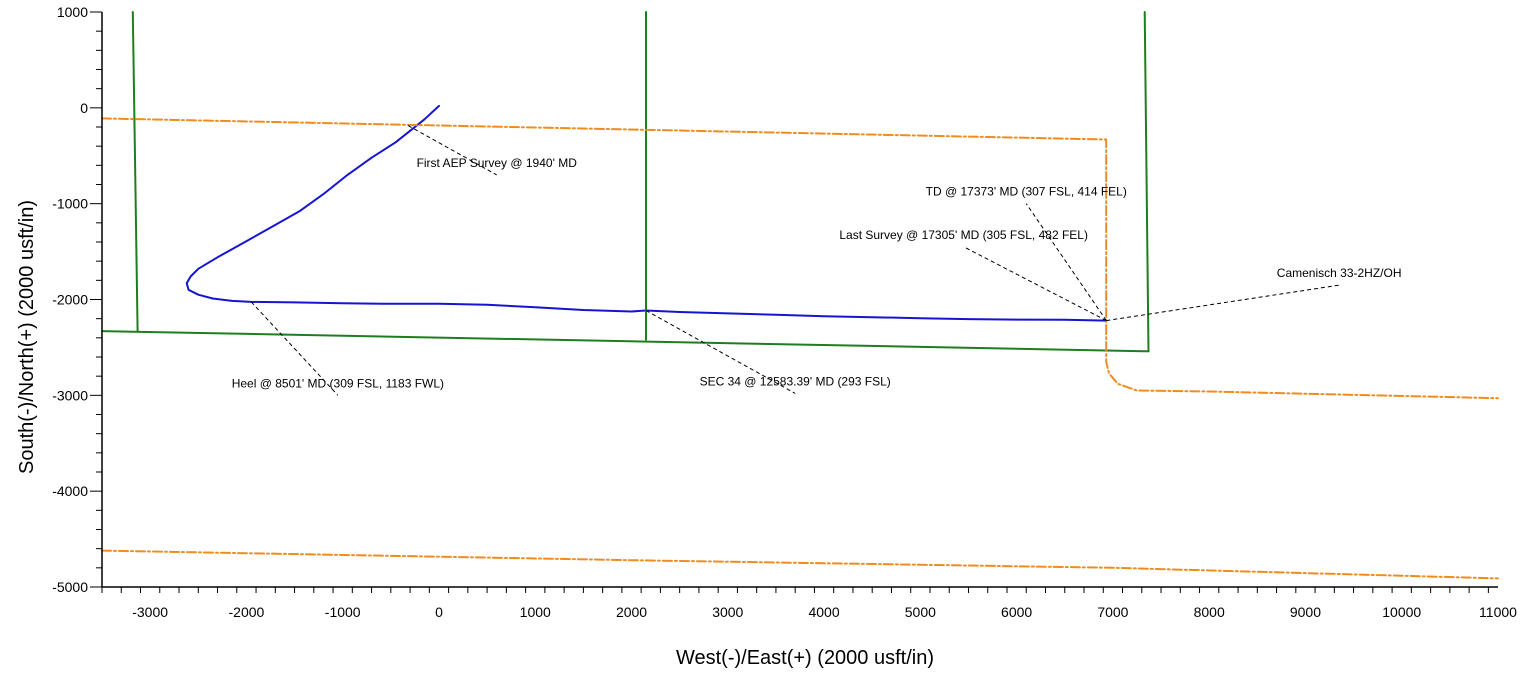  Describe the element at coordinates (631, 612) in the screenshot. I see `x-tick-label: 2000` at that location.